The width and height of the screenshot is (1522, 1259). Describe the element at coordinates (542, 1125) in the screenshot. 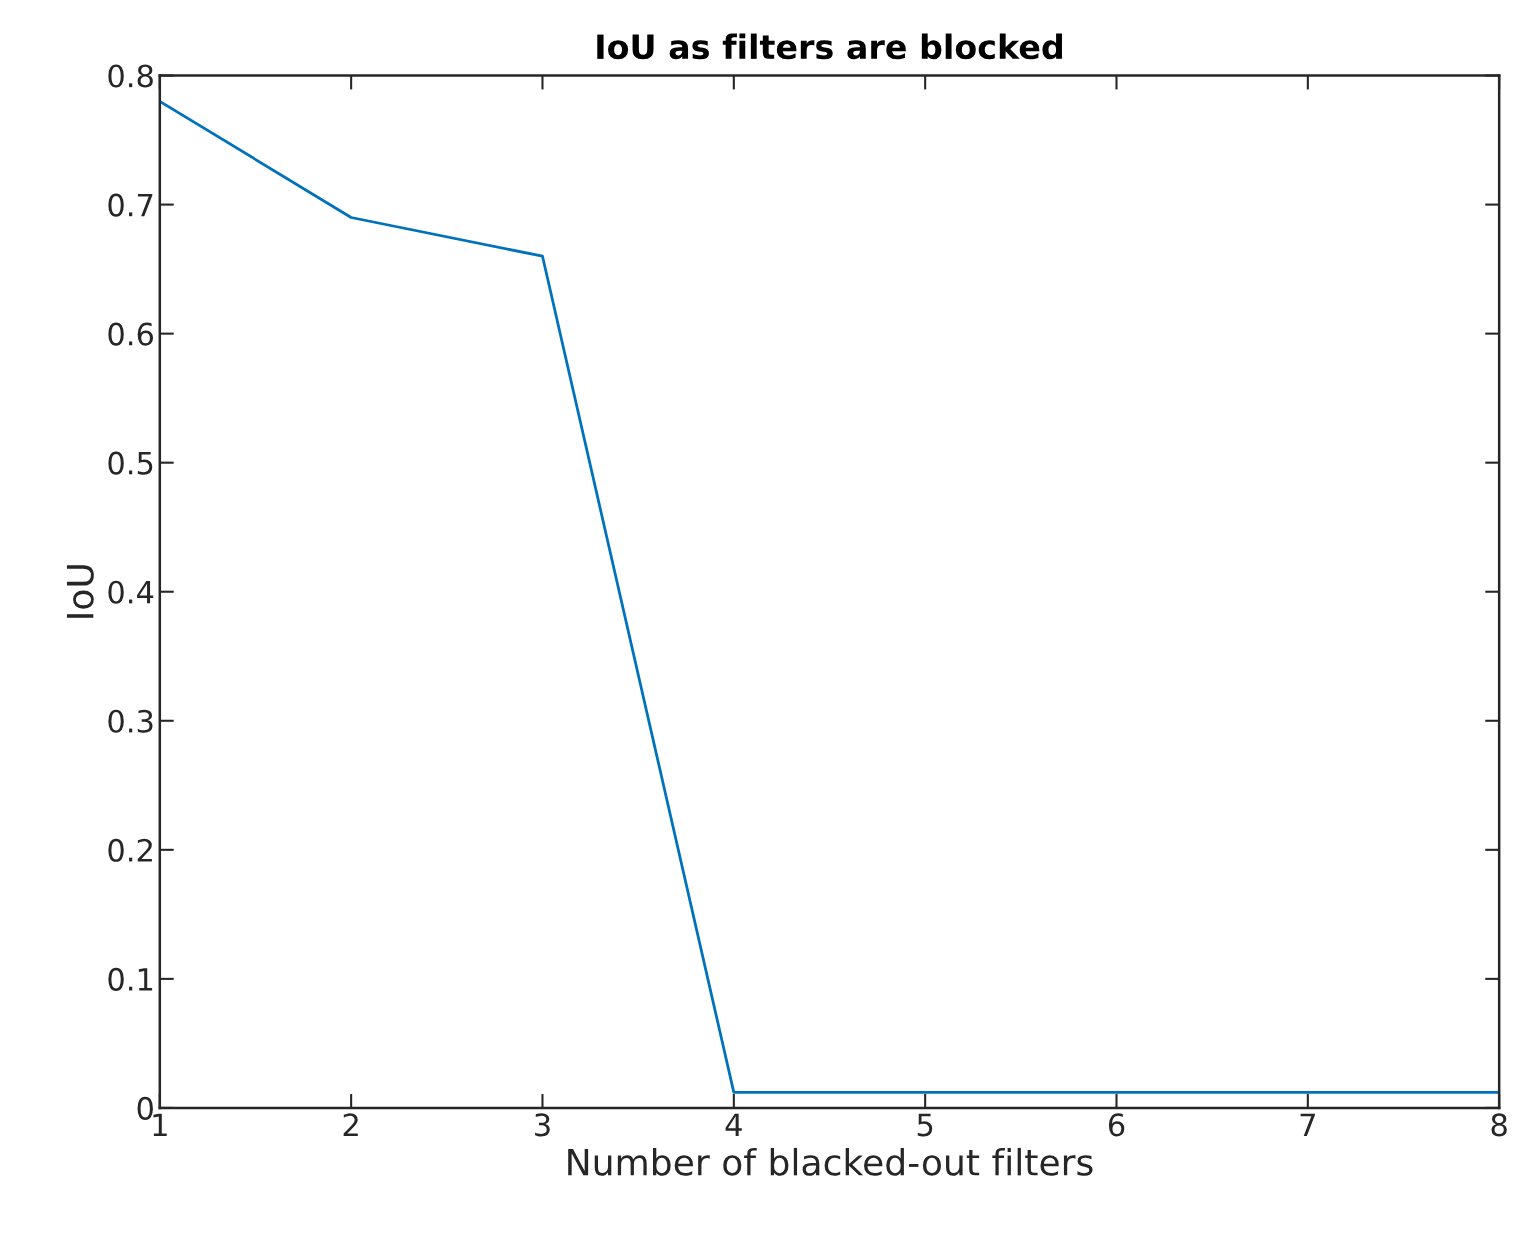

I see `x-tick-label: 3` at that location.